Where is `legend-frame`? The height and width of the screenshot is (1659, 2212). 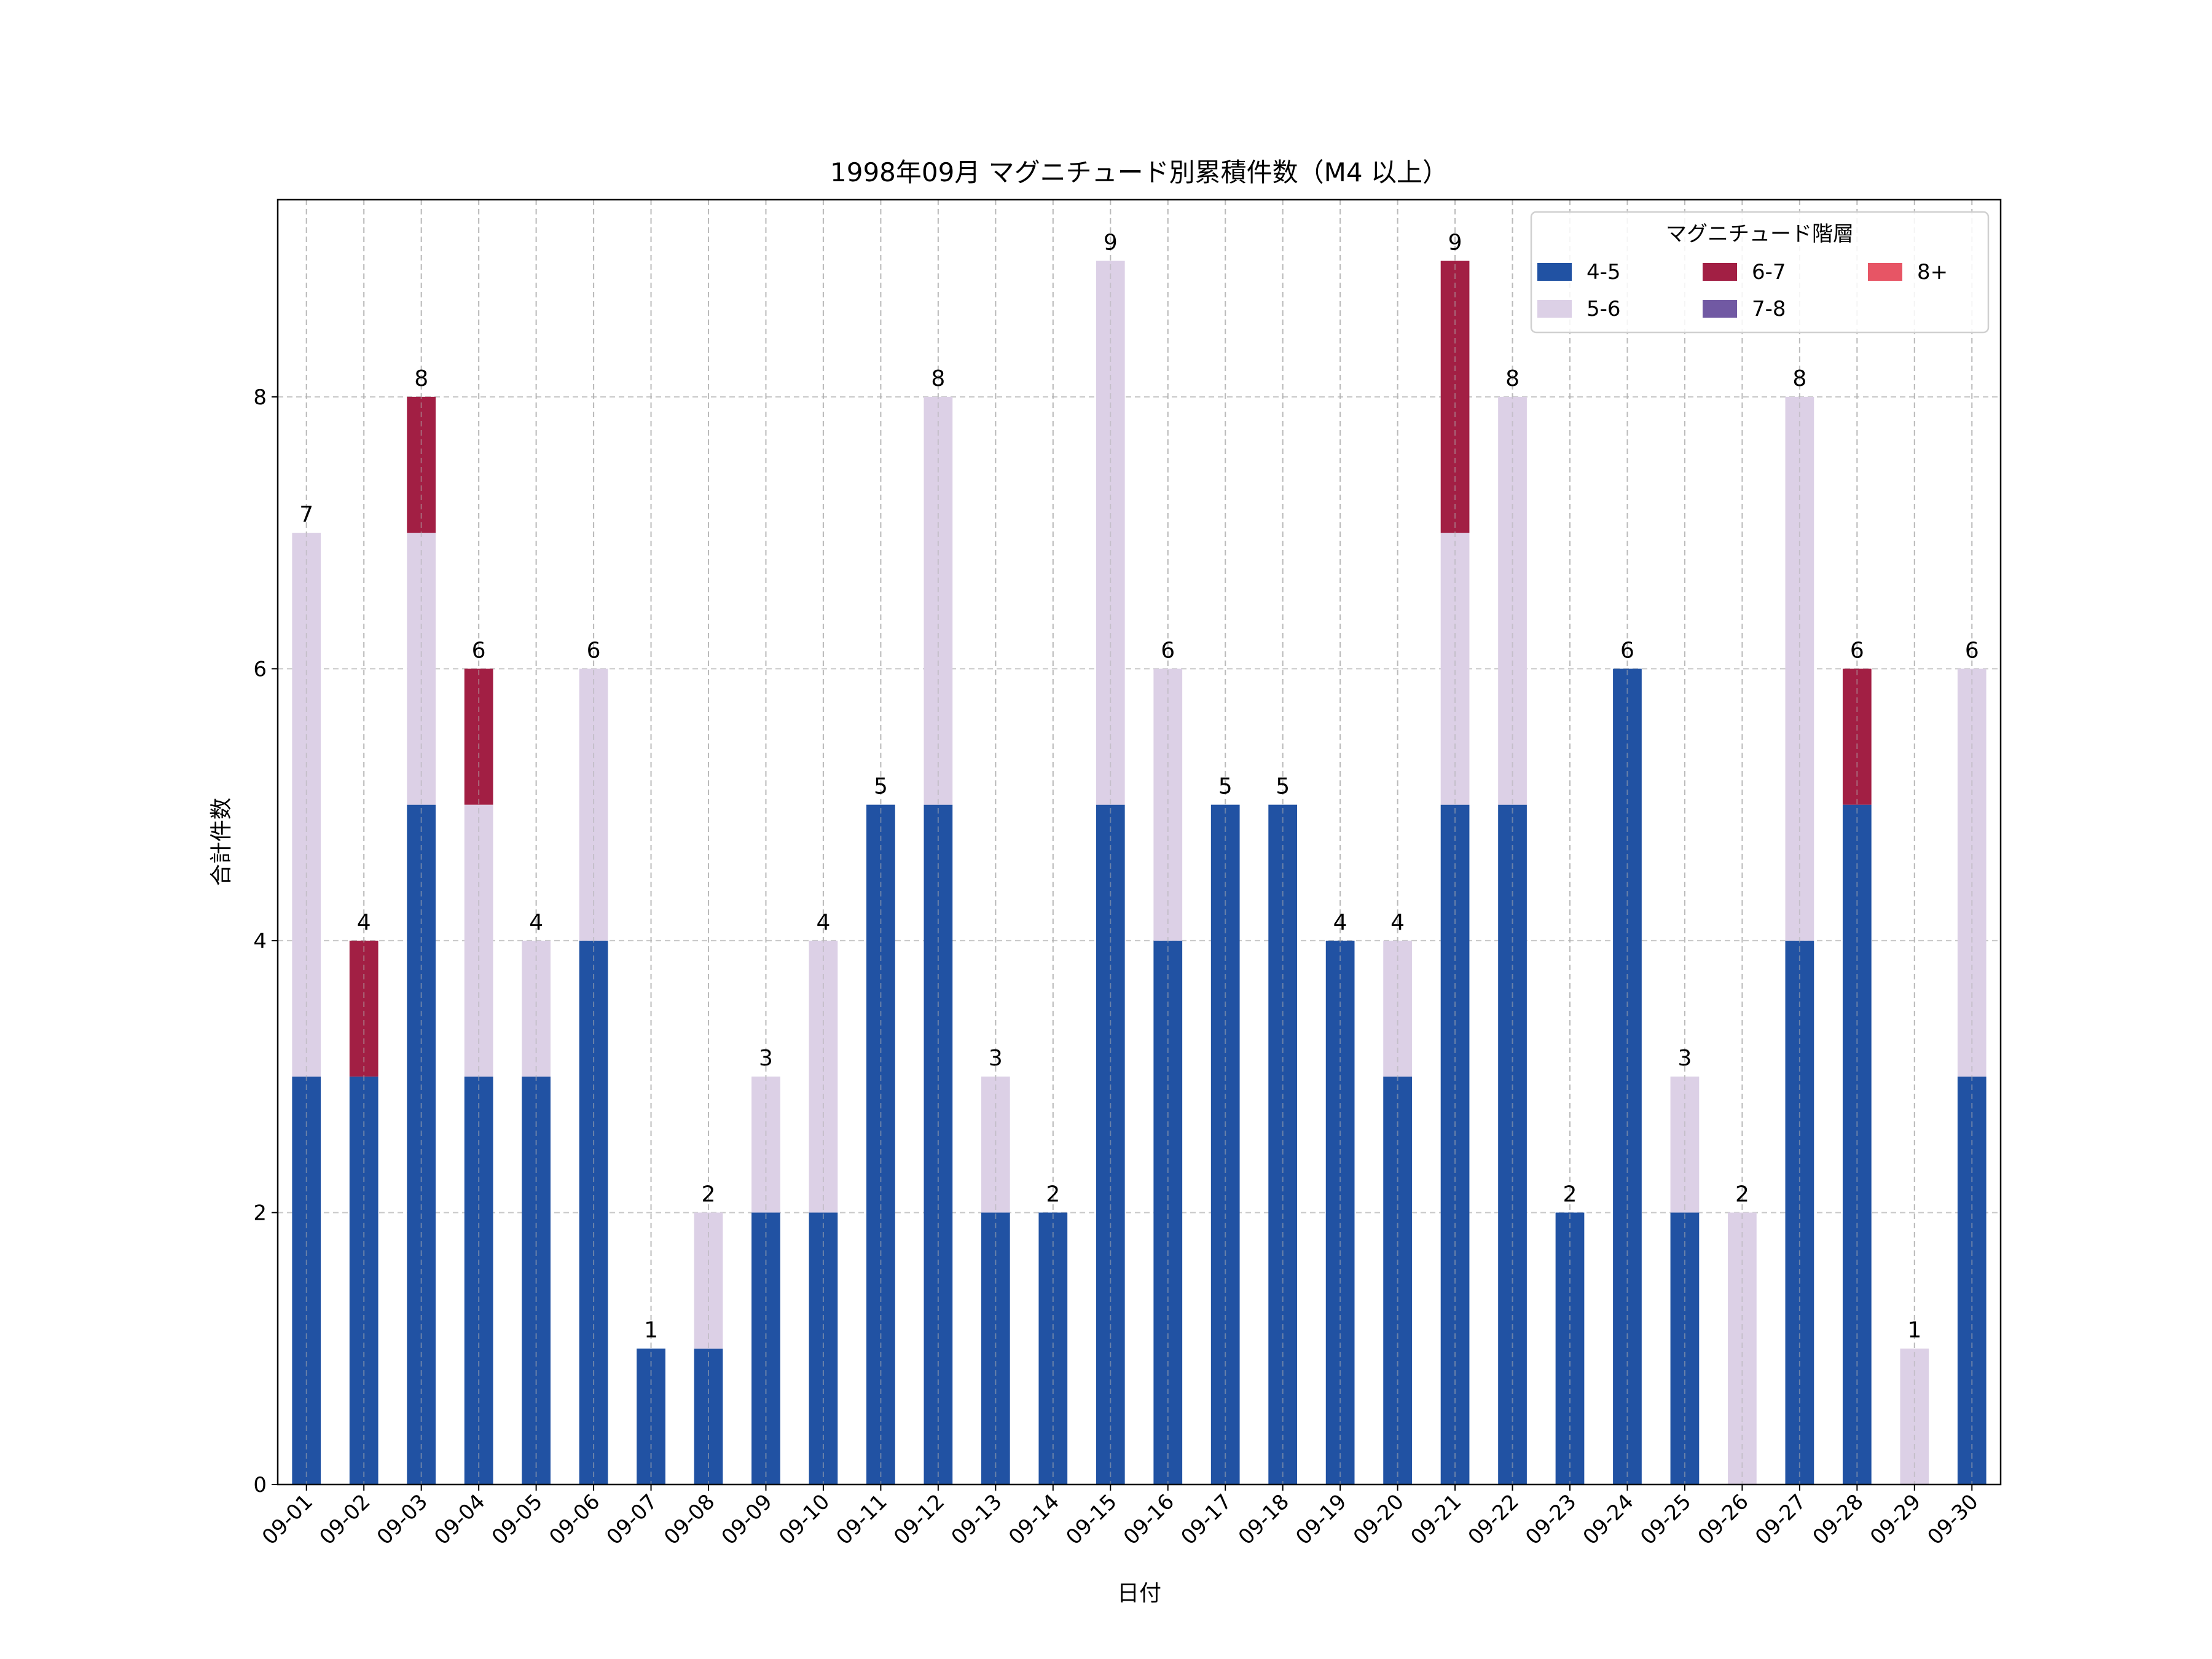
legend-frame is located at coordinates (1760, 272).